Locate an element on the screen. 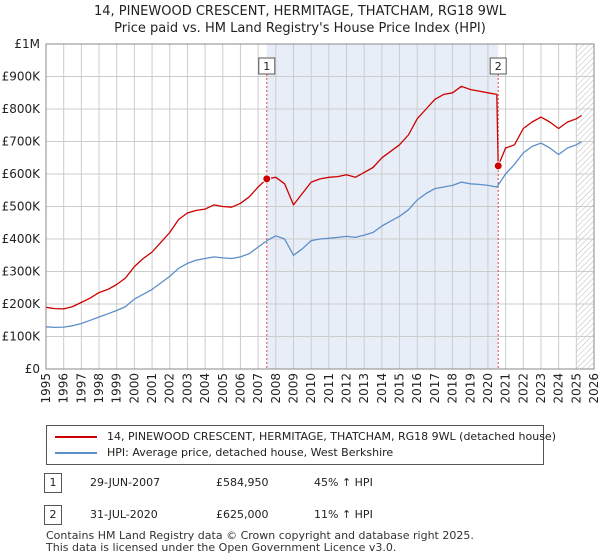 The height and width of the screenshot is (560, 600). x-tick-label: 2014 is located at coordinates (382, 388).